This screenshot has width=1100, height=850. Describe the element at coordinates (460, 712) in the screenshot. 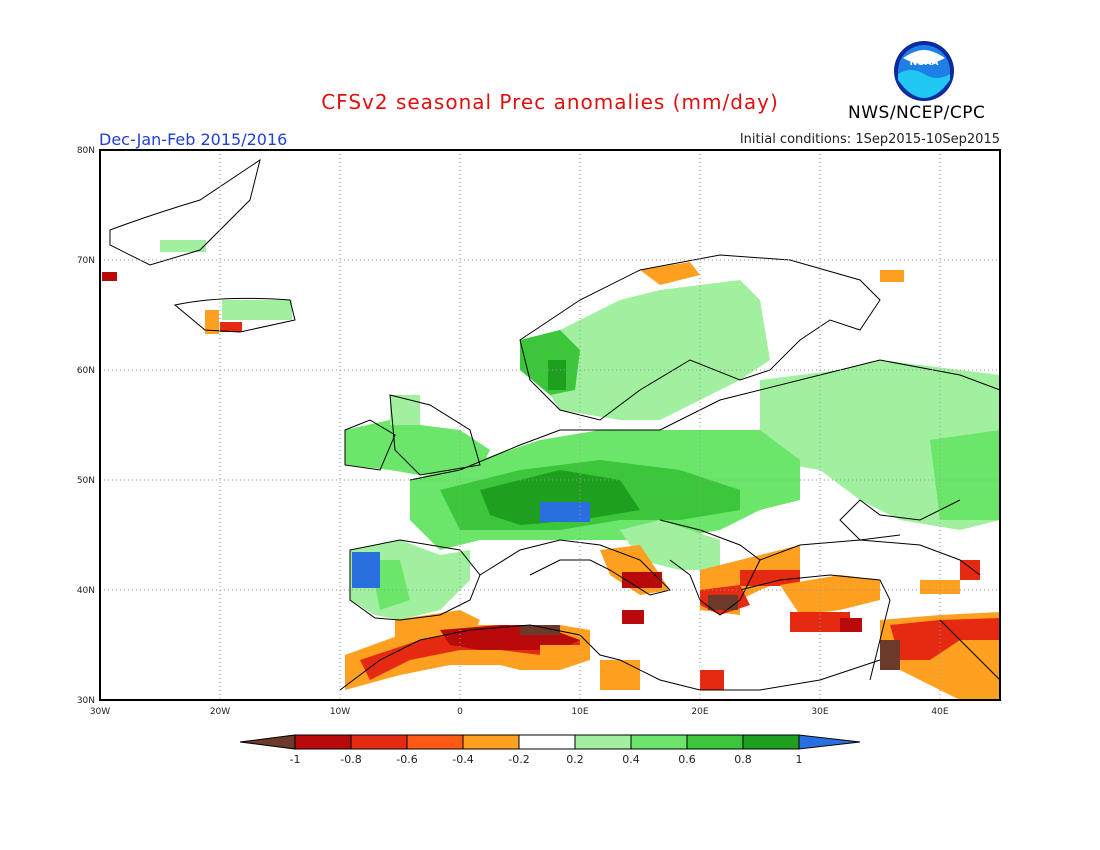

I see `lon-tick: 0` at that location.